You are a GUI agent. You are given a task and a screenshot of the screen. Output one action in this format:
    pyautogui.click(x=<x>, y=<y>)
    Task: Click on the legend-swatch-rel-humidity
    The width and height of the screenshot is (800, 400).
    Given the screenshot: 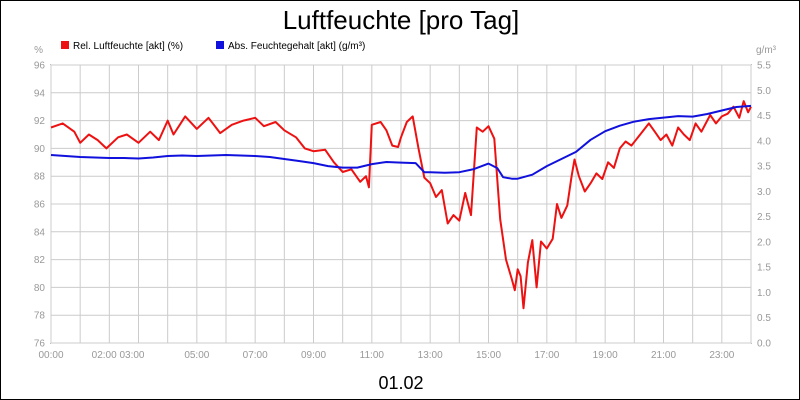 What is the action you would take?
    pyautogui.click(x=65, y=45)
    